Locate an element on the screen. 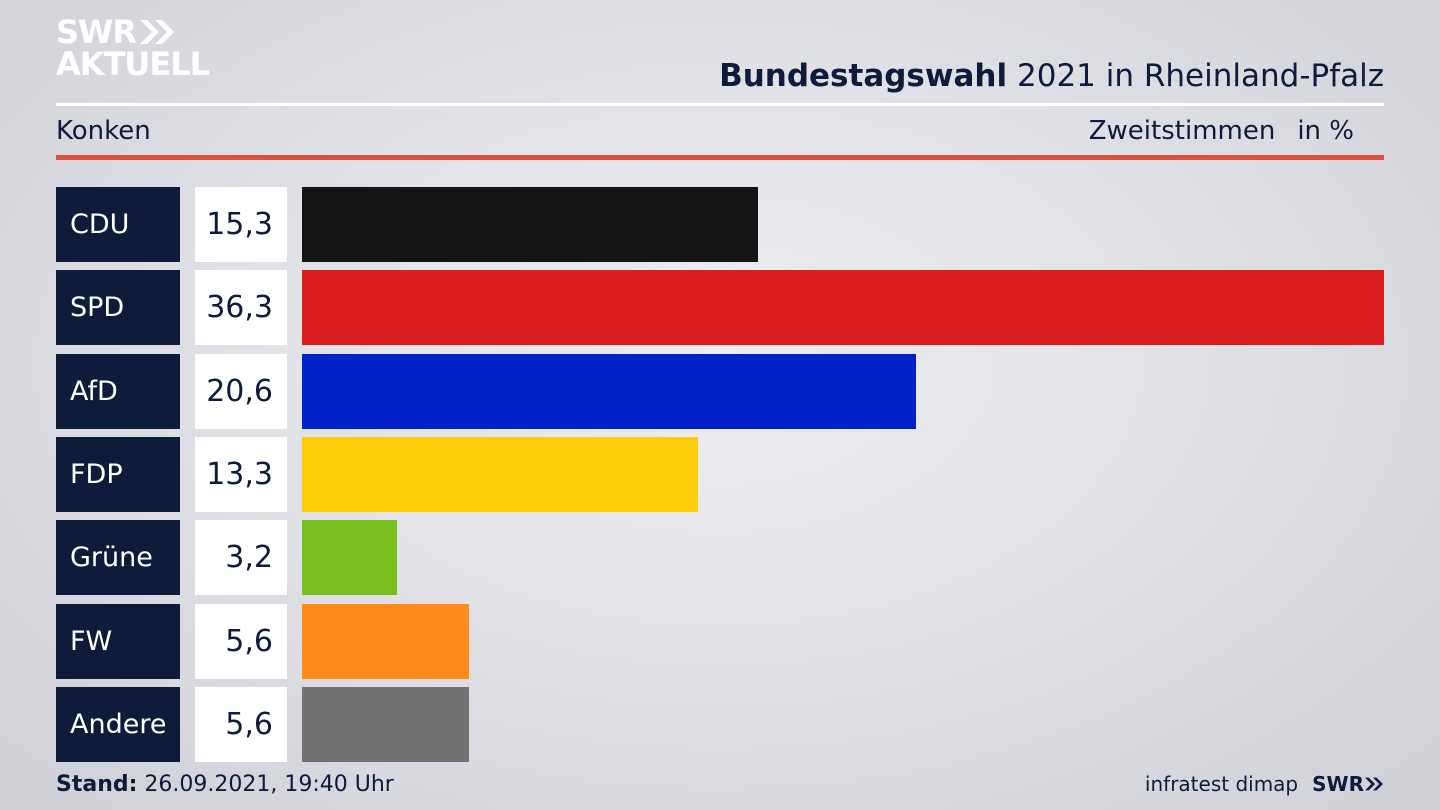 Image resolution: width=1440 pixels, height=810 pixels. value-label: 15,3 is located at coordinates (241, 224).